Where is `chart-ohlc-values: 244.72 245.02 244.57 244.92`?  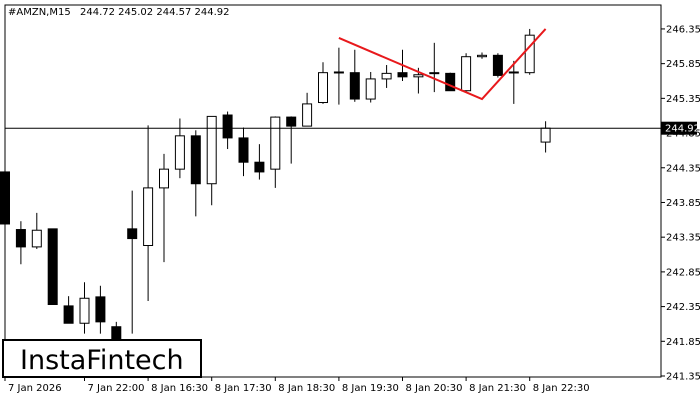
chart-ohlc-values: 244.72 245.02 244.57 244.92 is located at coordinates (155, 12).